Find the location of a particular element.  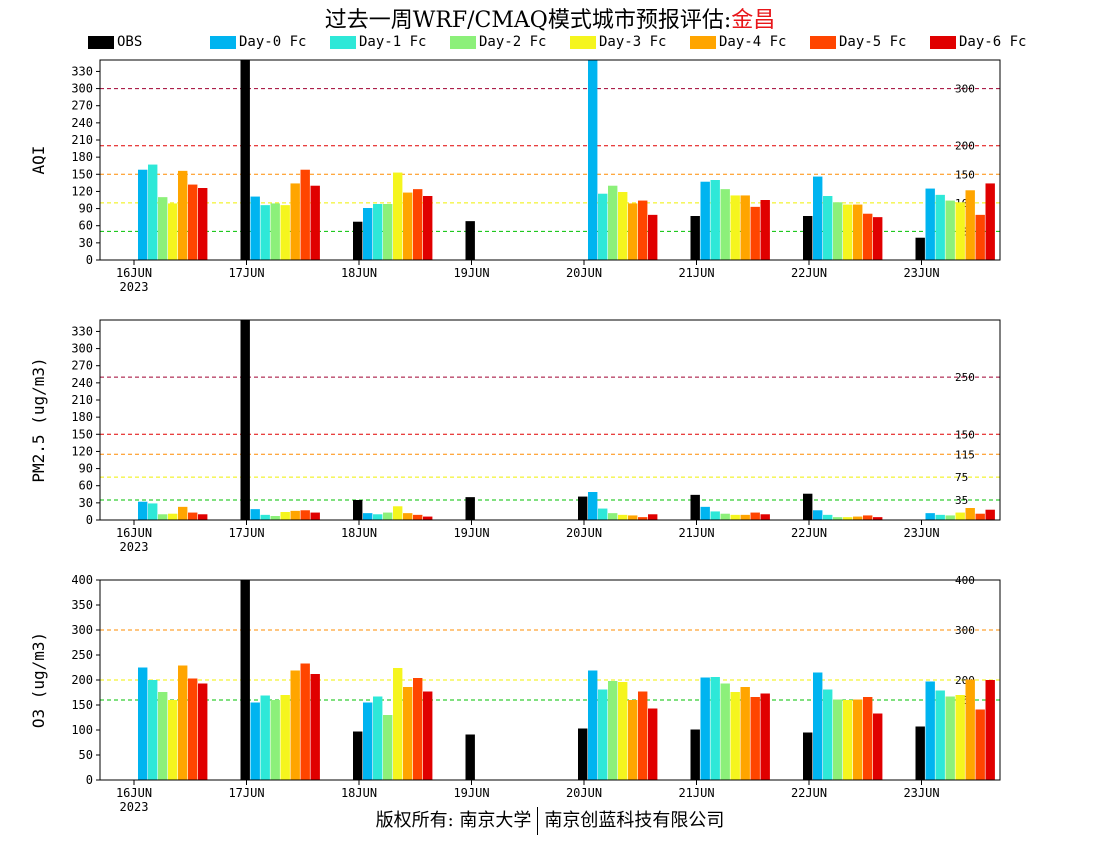

legend-label: Day-3 Fc is located at coordinates (633, 42).